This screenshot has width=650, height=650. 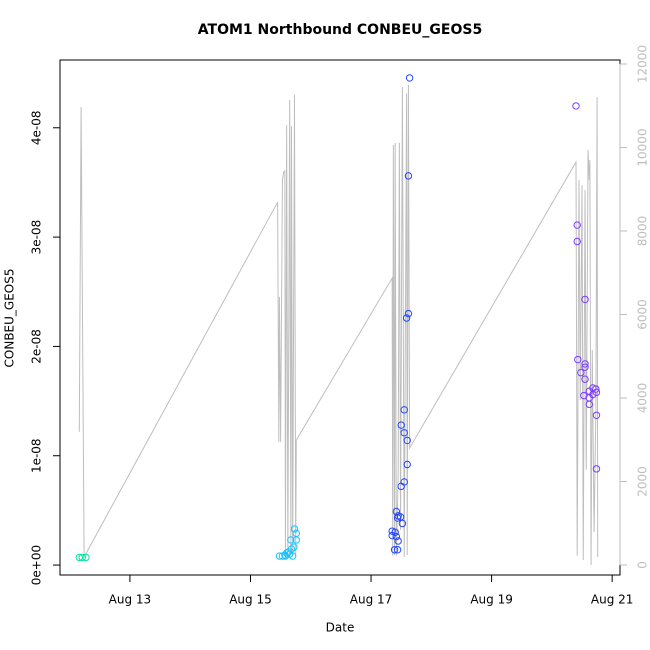 What do you see at coordinates (643, 231) in the screenshot?
I see `y2-tick-label: 8000` at bounding box center [643, 231].